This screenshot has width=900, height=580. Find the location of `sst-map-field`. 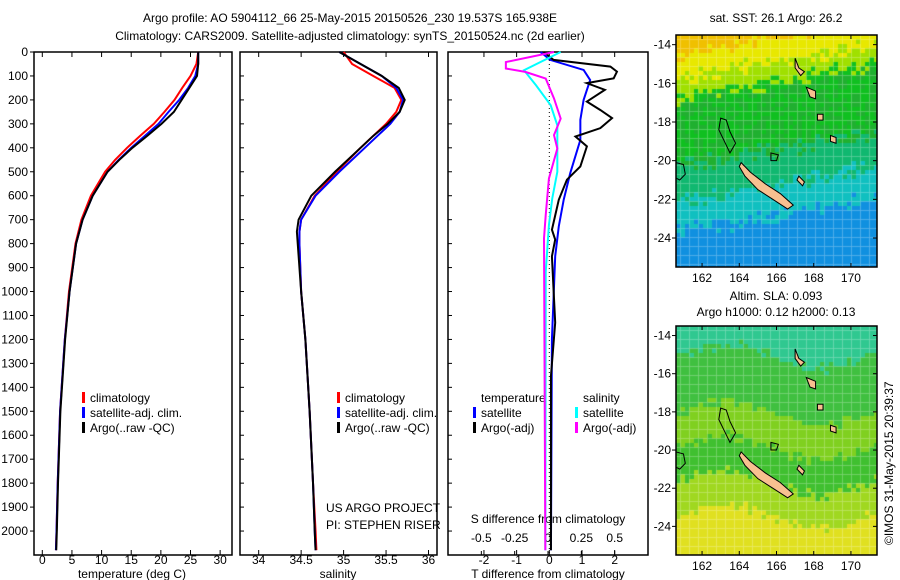

sst-map-field is located at coordinates (776, 151).